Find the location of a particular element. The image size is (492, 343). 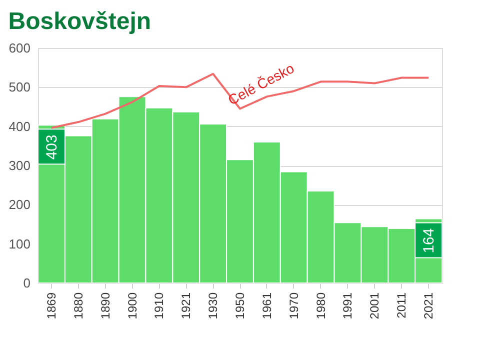

x-tick-label: 1991 is located at coordinates (347, 306).